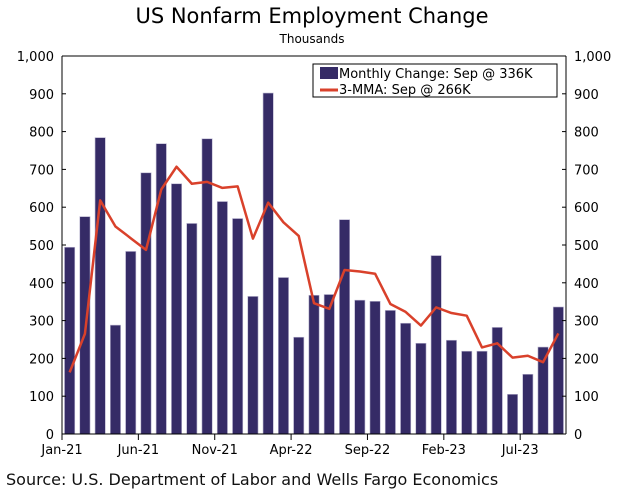 This screenshot has height=497, width=624. Describe the element at coordinates (61, 450) in the screenshot. I see `x-tick-label: Jan-21` at that location.